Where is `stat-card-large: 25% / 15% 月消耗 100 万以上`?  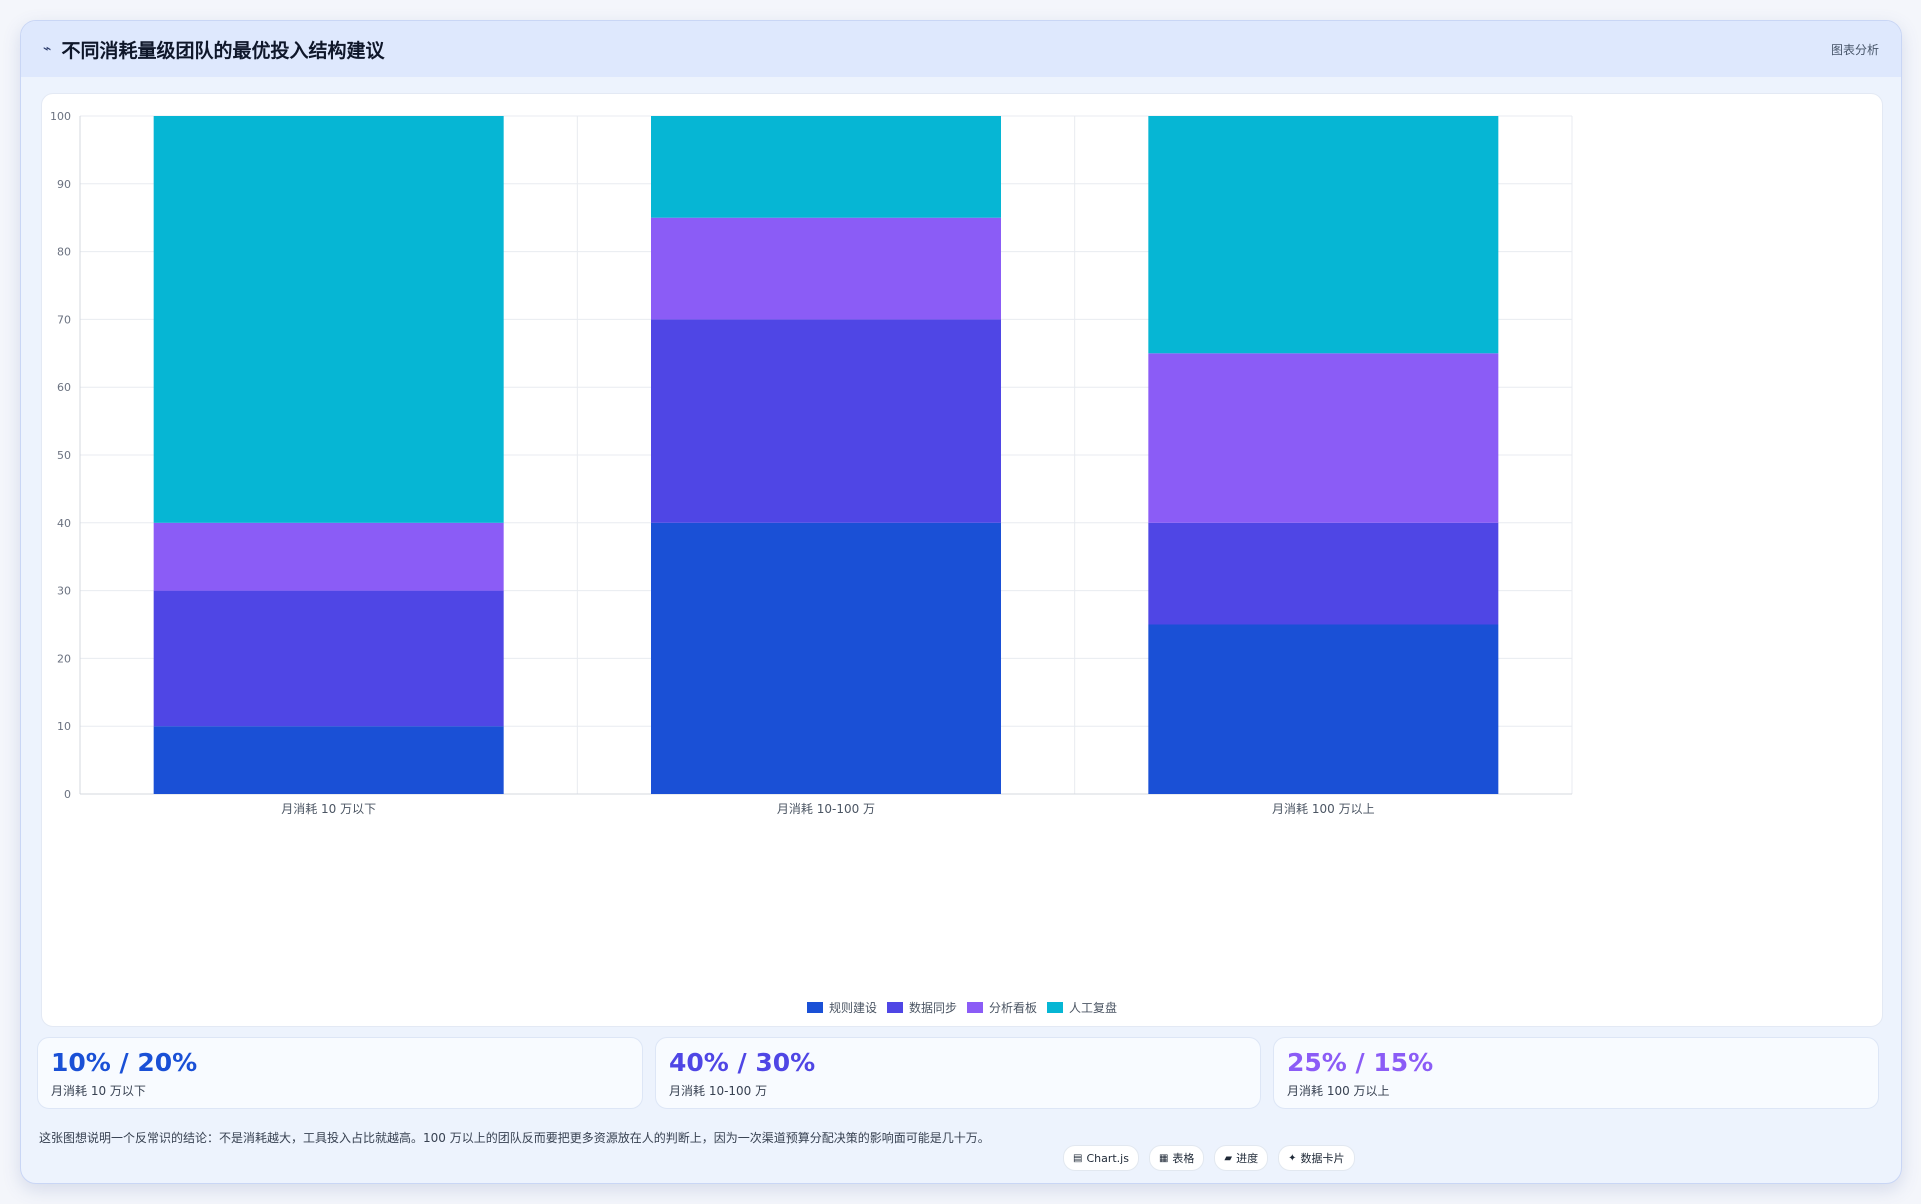 stat-card-large: 25% / 15% 月消耗 100 万以上 is located at coordinates (1576, 1073).